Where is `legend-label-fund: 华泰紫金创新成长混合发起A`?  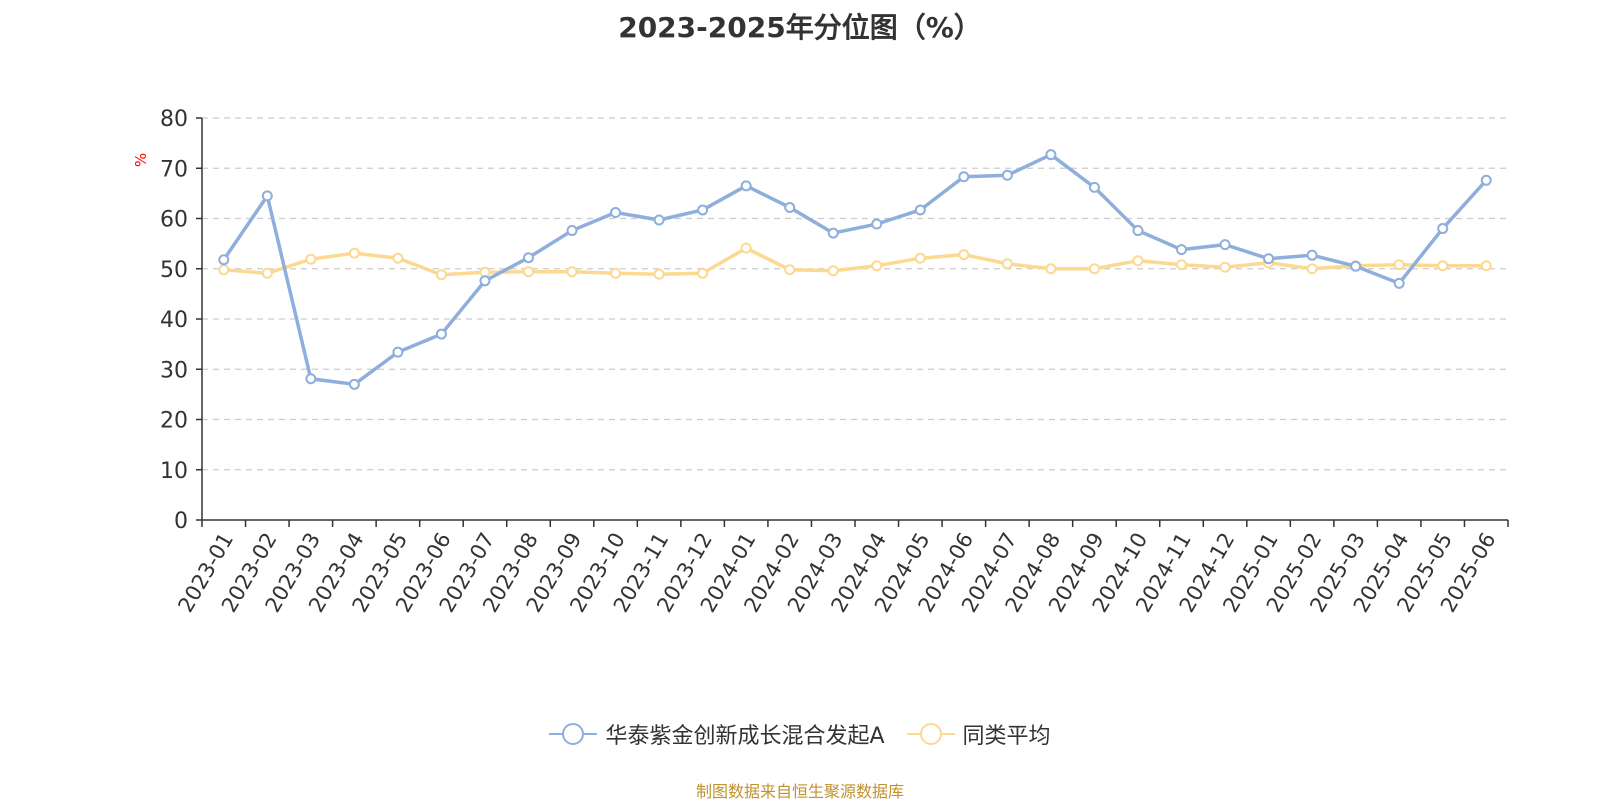 legend-label-fund: 华泰紫金创新成长混合发起A is located at coordinates (745, 736).